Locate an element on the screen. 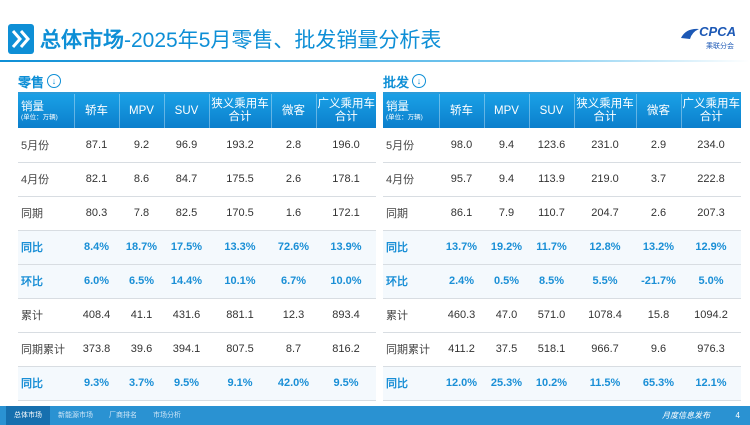  table-cell: 10.0% is located at coordinates (346, 281).